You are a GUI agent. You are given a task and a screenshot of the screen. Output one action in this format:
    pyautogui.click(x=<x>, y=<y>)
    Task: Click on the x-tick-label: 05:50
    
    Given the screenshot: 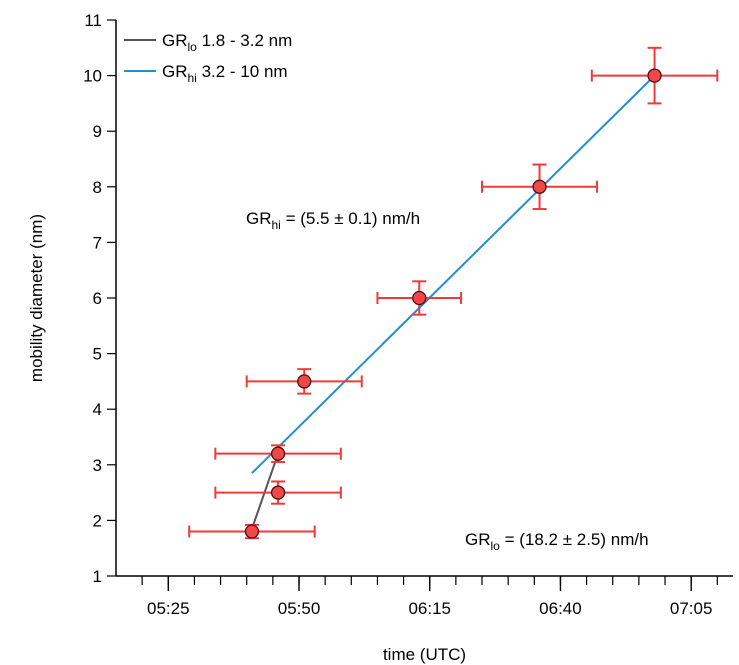 What is the action you would take?
    pyautogui.click(x=299, y=608)
    